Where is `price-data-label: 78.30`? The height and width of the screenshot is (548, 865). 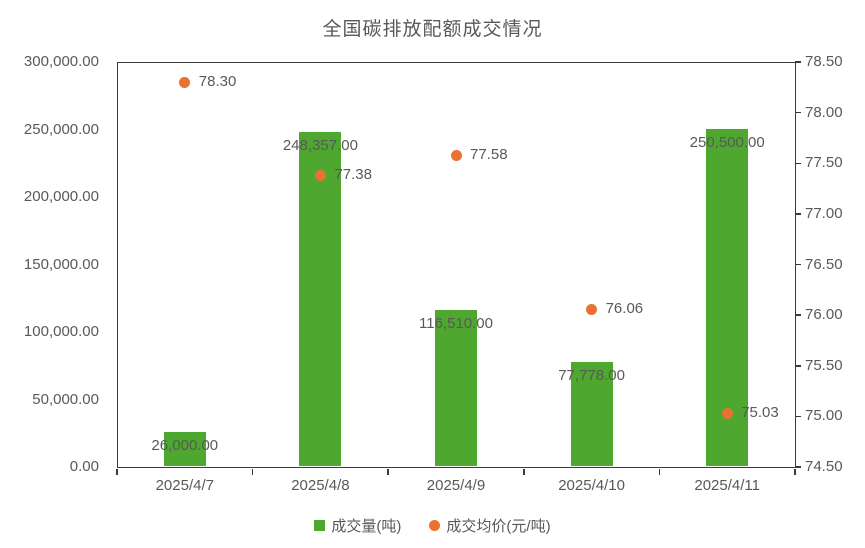 price-data-label: 78.30 is located at coordinates (217, 82).